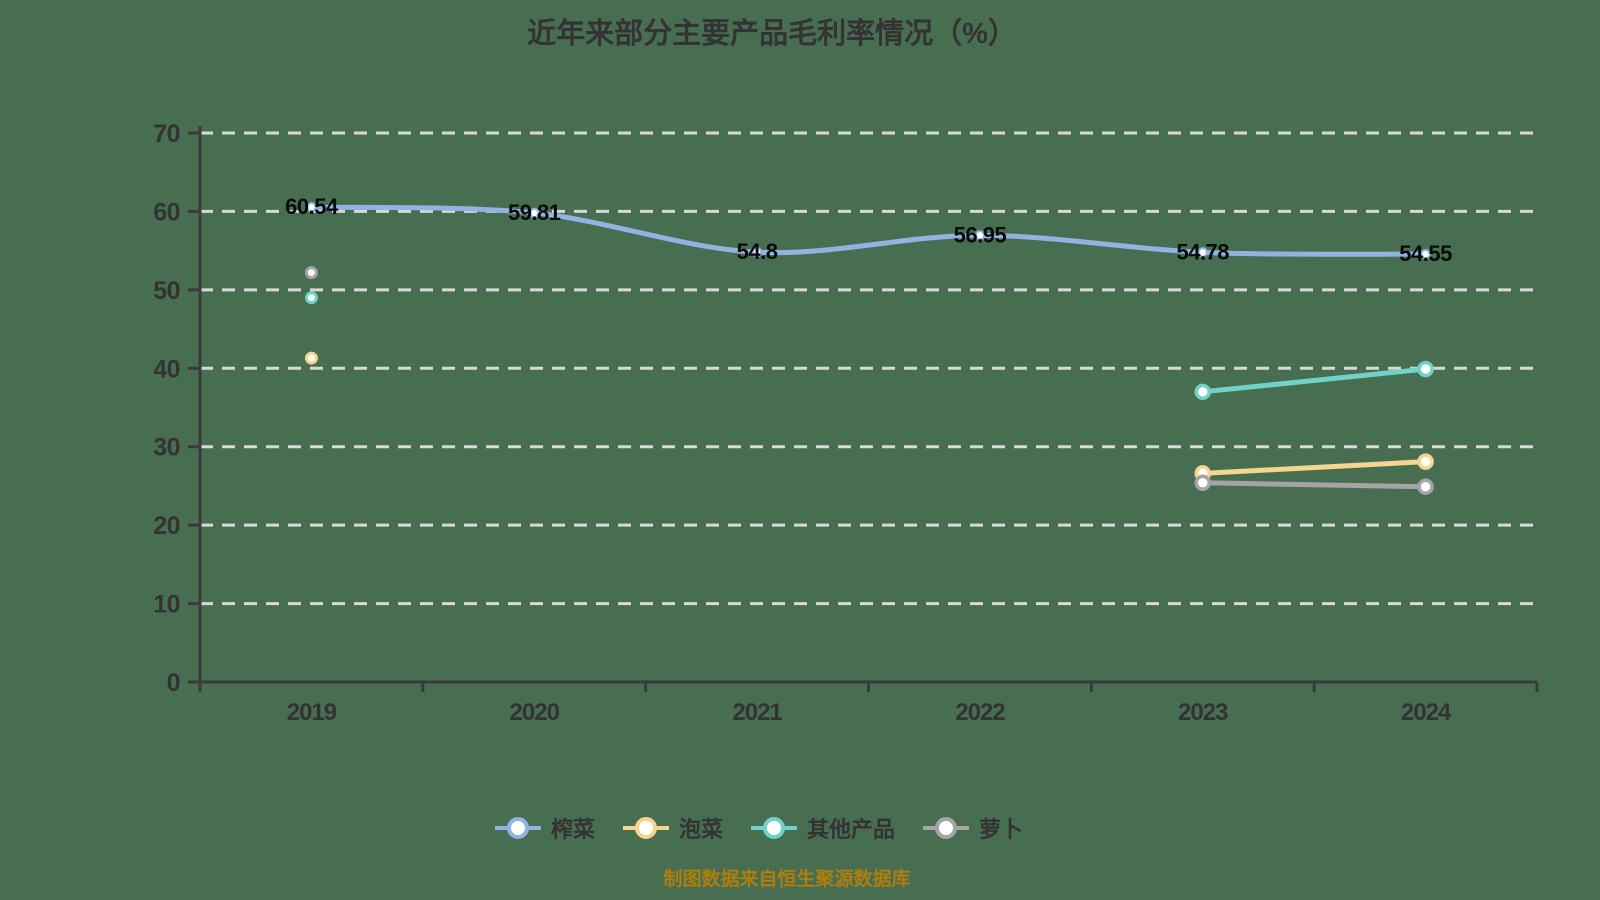  I want to click on tick-label-x: 2023, so click(1203, 712).